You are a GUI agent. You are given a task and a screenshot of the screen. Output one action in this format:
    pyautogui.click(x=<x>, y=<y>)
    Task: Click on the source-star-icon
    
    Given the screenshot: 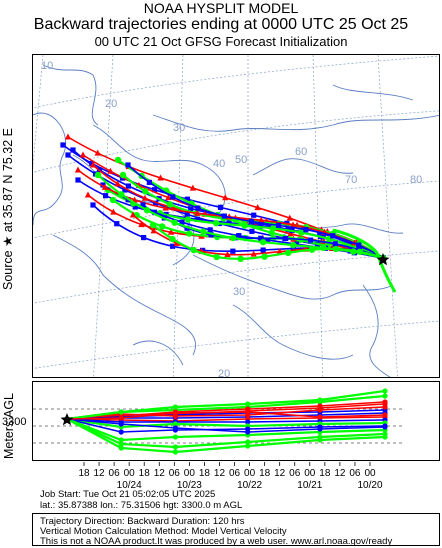 What is the action you would take?
    pyautogui.click(x=383, y=259)
    